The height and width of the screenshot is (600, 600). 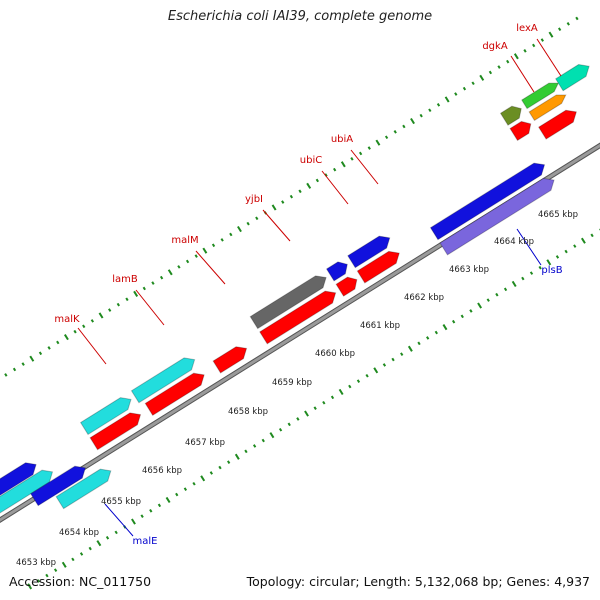 I want to click on map-title: Escherichia coli IAI39, complete genome, so click(x=300, y=16).